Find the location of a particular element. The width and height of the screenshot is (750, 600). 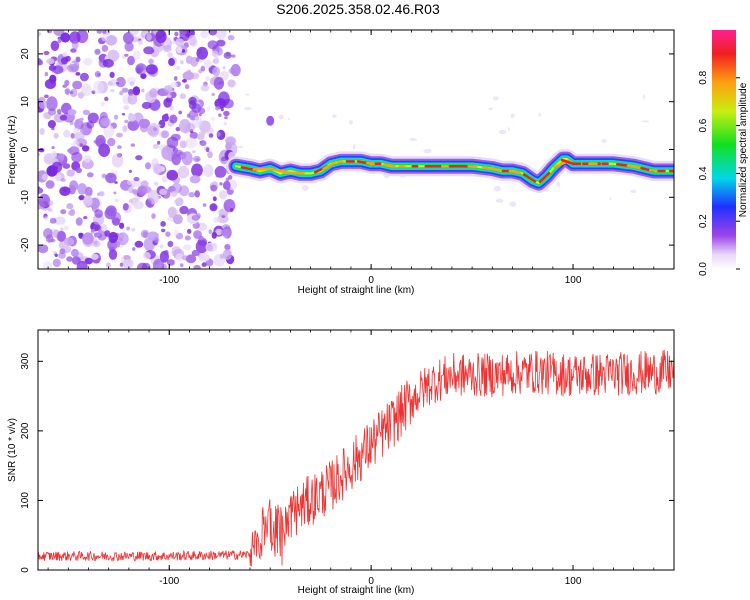

colorbar-tick-label: 0.6 is located at coordinates (703, 125).